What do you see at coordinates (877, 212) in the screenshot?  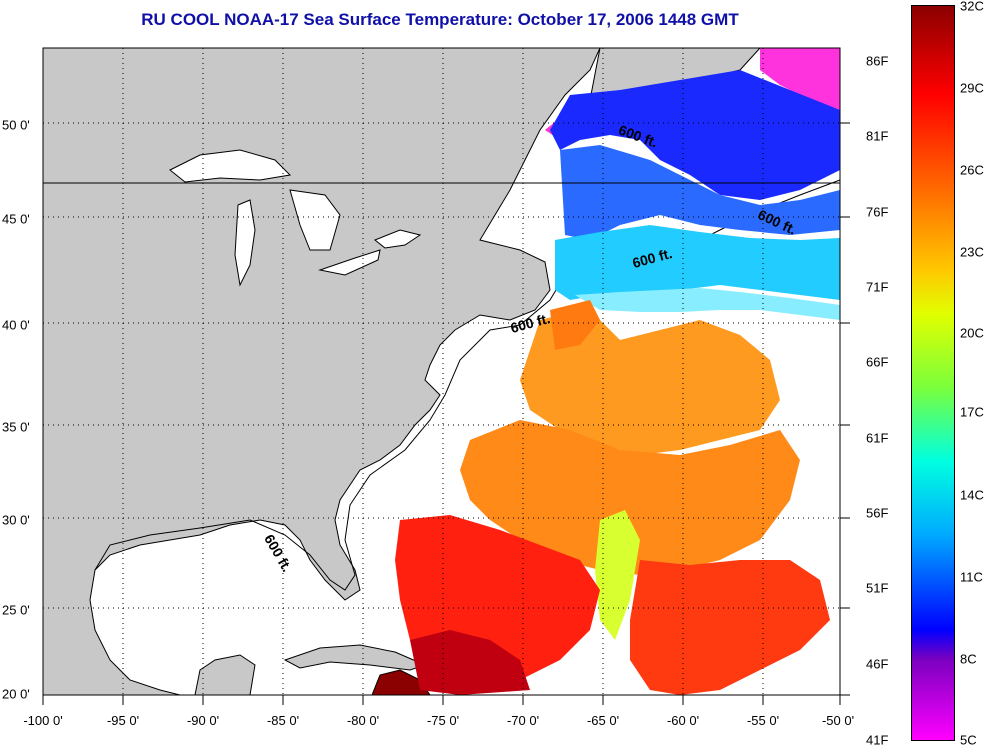 I see `colorbar-f-label: 76F` at bounding box center [877, 212].